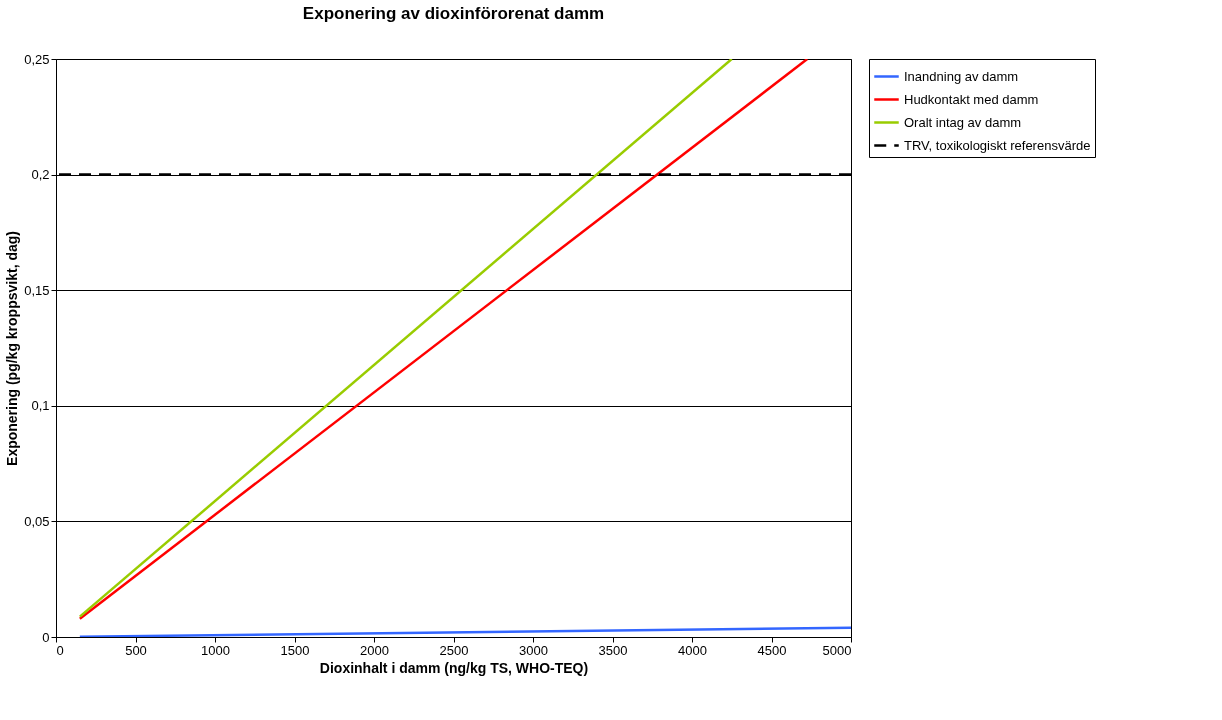 Image resolution: width=1222 pixels, height=720 pixels. I want to click on y-tick-label: 0,1, so click(40, 406).